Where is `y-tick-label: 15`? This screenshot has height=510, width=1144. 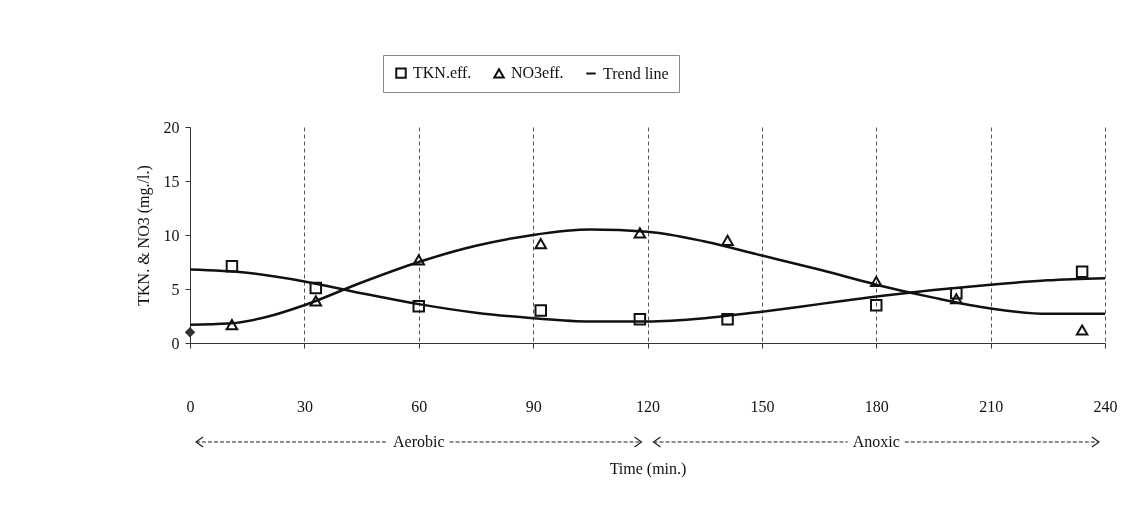
y-tick-label: 15 is located at coordinates (171, 181).